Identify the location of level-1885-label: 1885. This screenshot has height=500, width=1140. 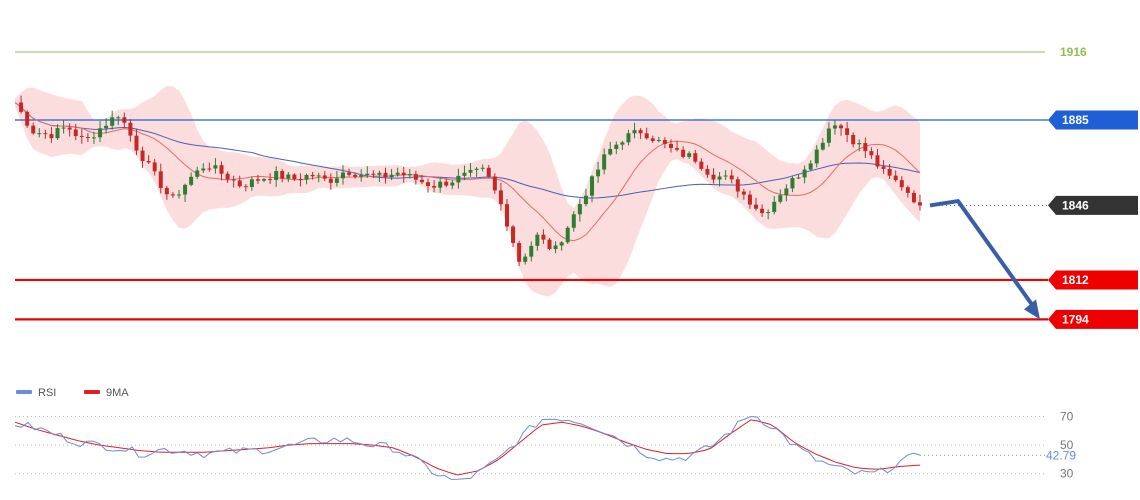
(1075, 120).